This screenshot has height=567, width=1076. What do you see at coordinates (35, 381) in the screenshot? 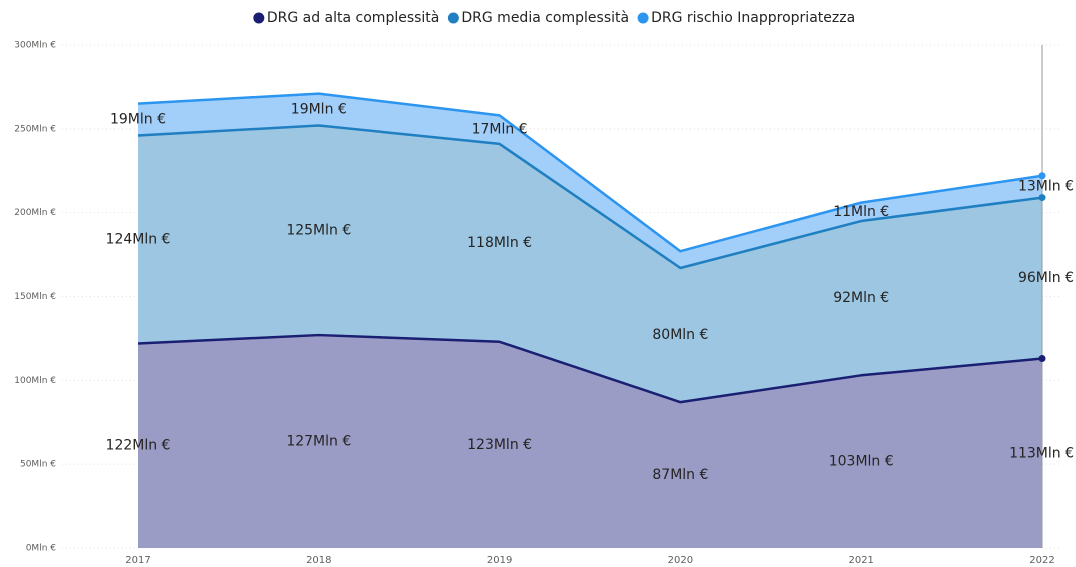
I see `y-tick-label: 100Mln €` at bounding box center [35, 381].